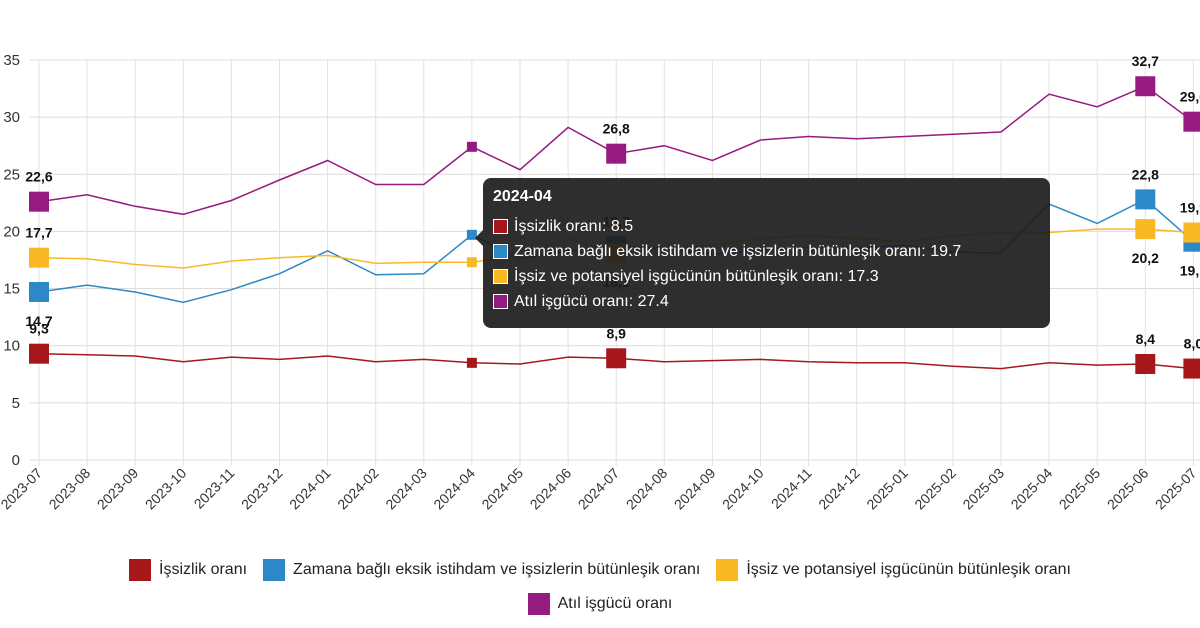 The image size is (1200, 628). Describe the element at coordinates (1145, 174) in the screenshot. I see `data-label: 22,8` at that location.